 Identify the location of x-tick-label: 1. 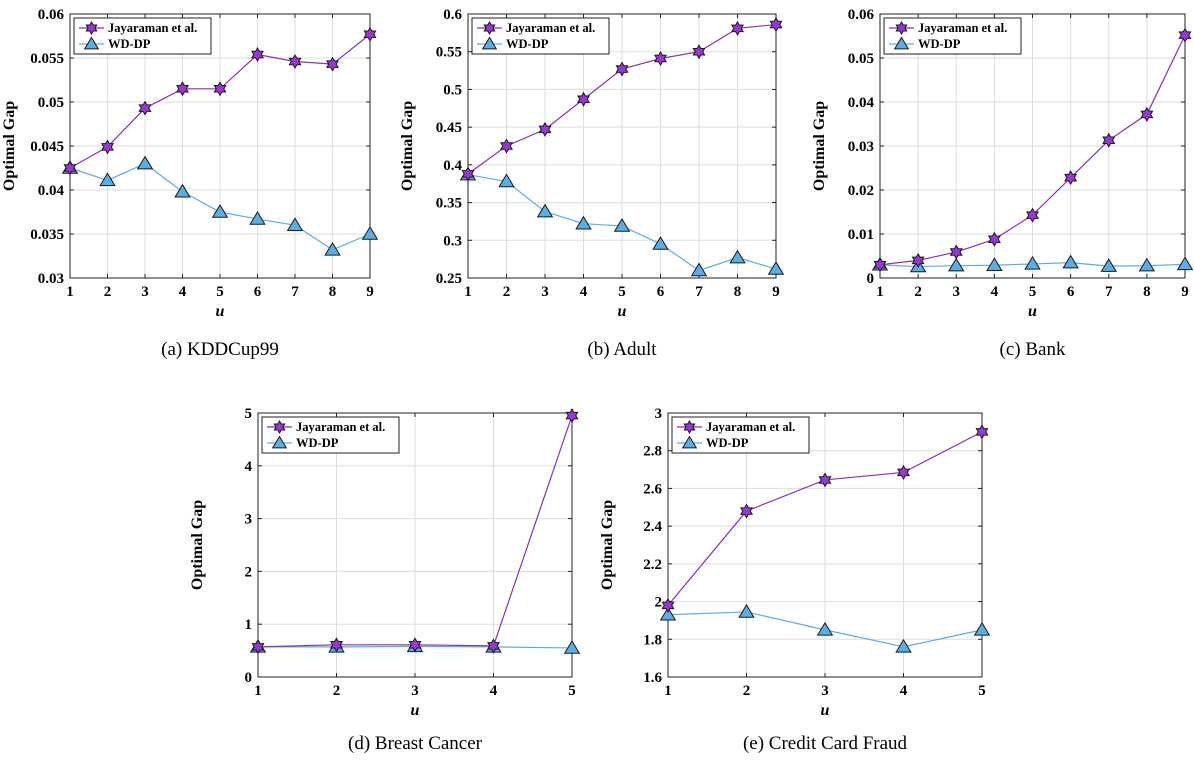
(668, 691).